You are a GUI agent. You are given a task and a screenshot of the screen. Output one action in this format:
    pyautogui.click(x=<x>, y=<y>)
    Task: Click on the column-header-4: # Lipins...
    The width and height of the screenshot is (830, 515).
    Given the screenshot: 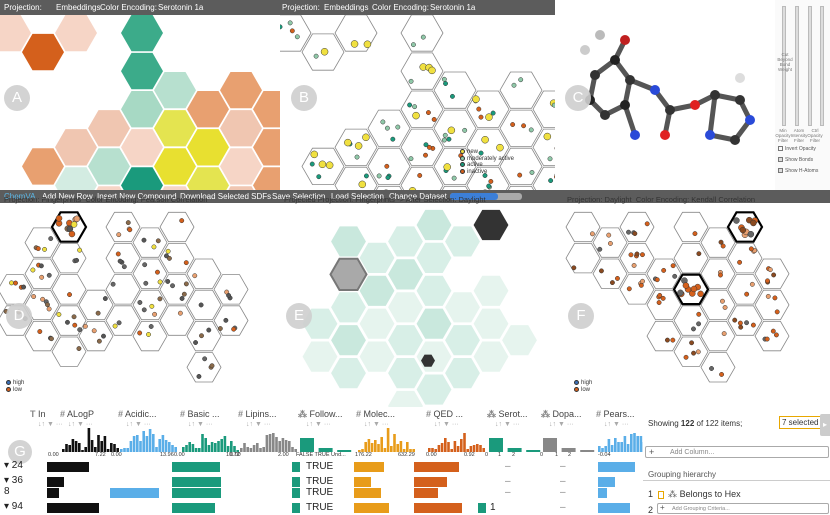 What is the action you would take?
    pyautogui.click(x=257, y=415)
    